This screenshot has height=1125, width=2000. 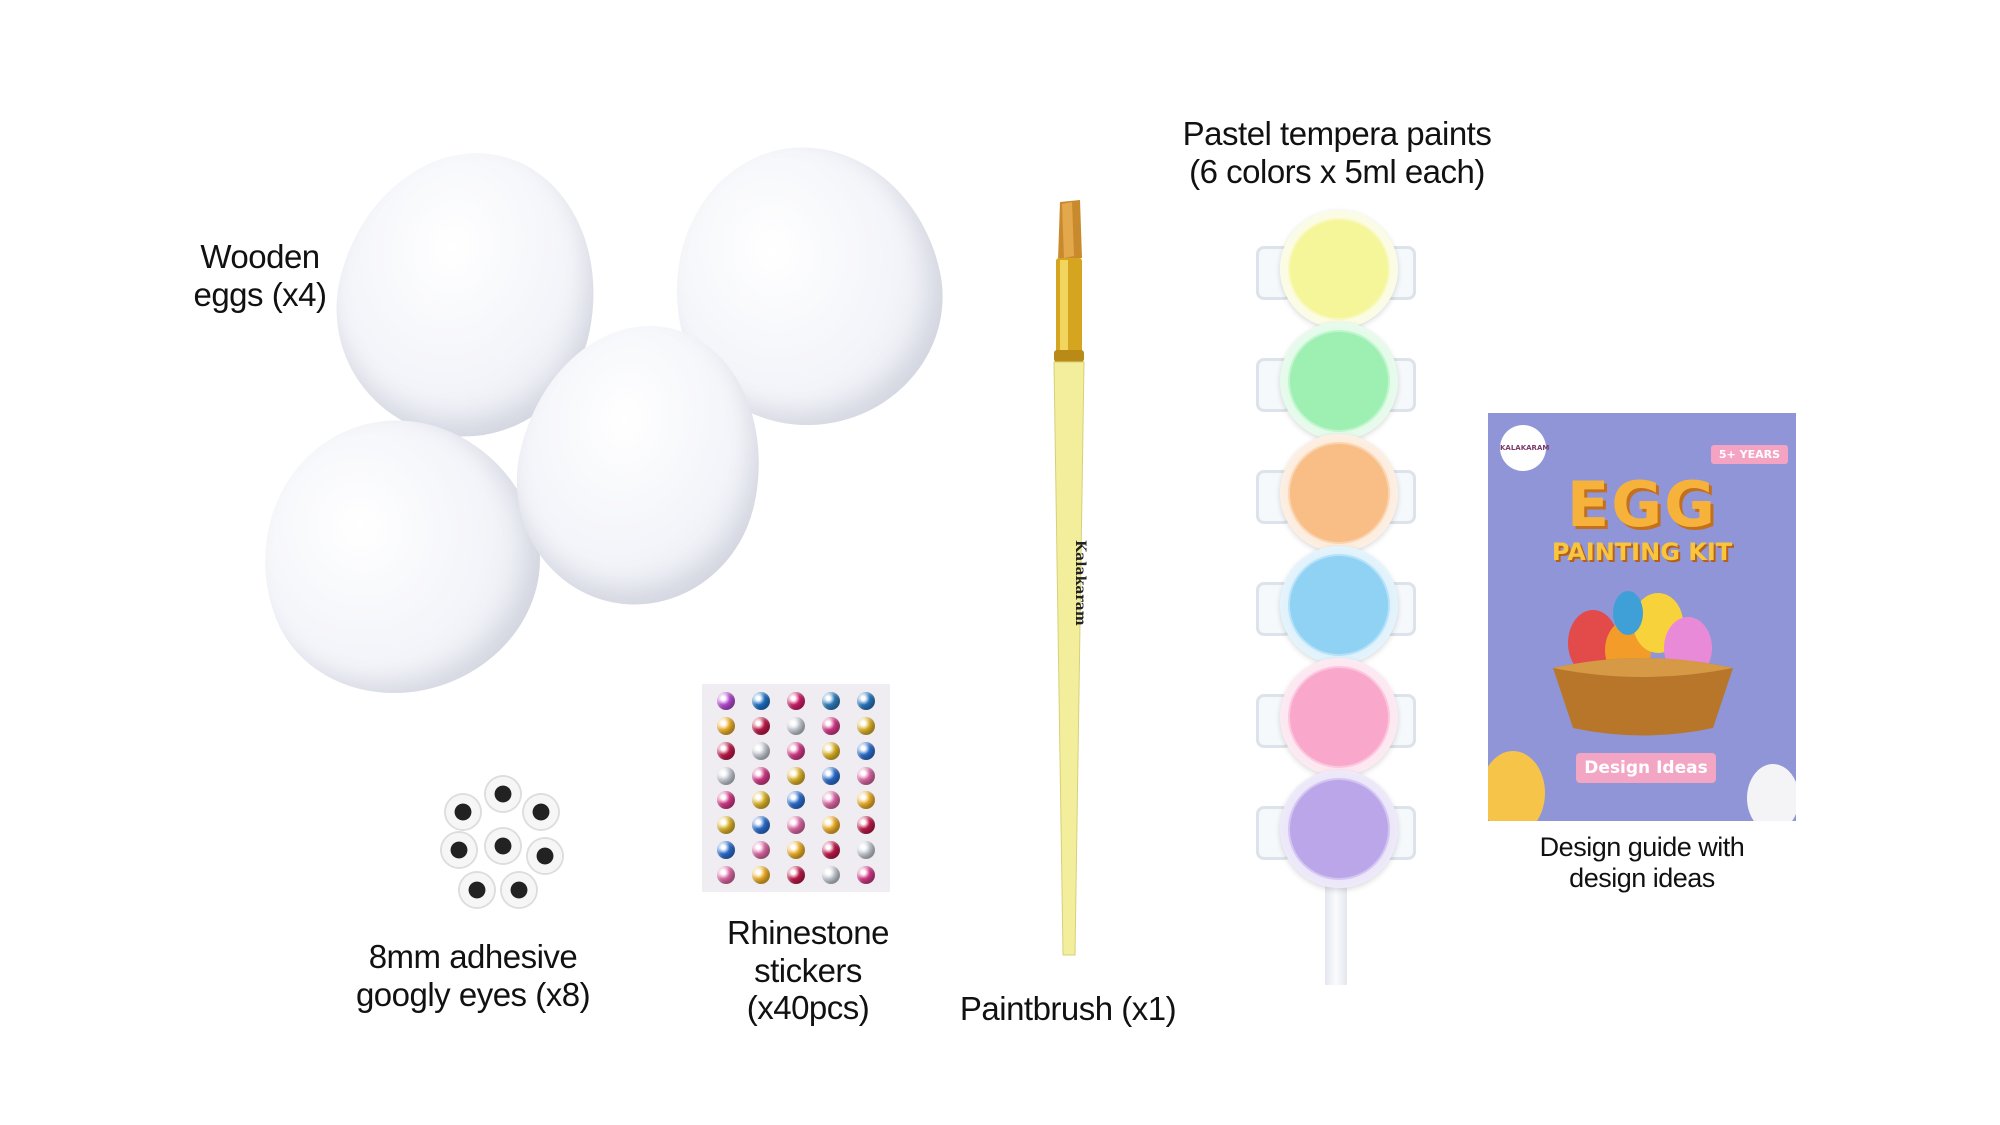 What do you see at coordinates (1749, 454) in the screenshot?
I see `age-badge: 5+ YEARS` at bounding box center [1749, 454].